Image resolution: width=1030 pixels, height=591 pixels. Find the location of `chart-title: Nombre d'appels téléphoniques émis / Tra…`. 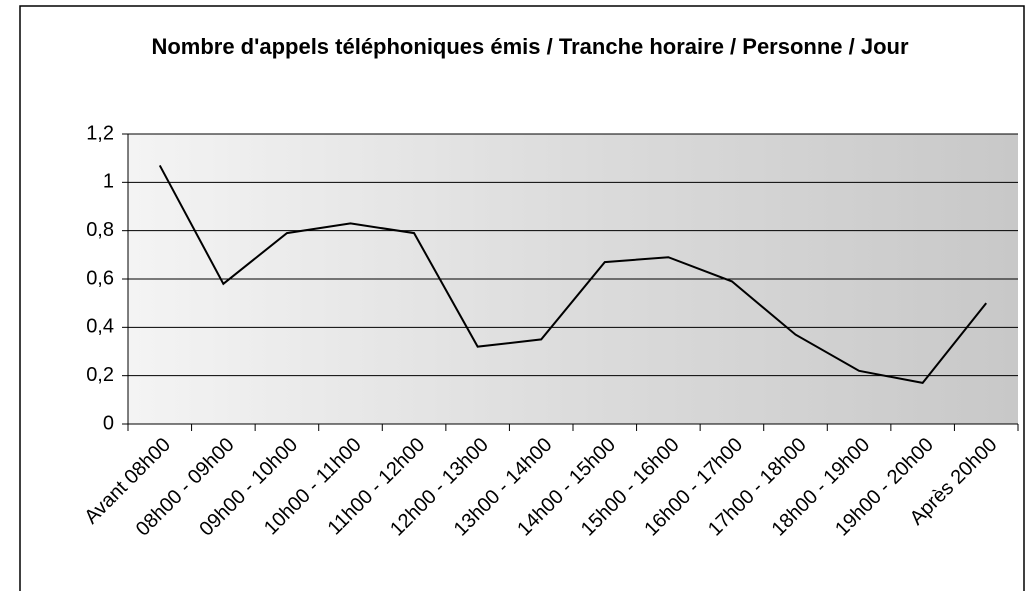

chart-title: Nombre d'appels téléphoniques émis / Tra… is located at coordinates (530, 46).